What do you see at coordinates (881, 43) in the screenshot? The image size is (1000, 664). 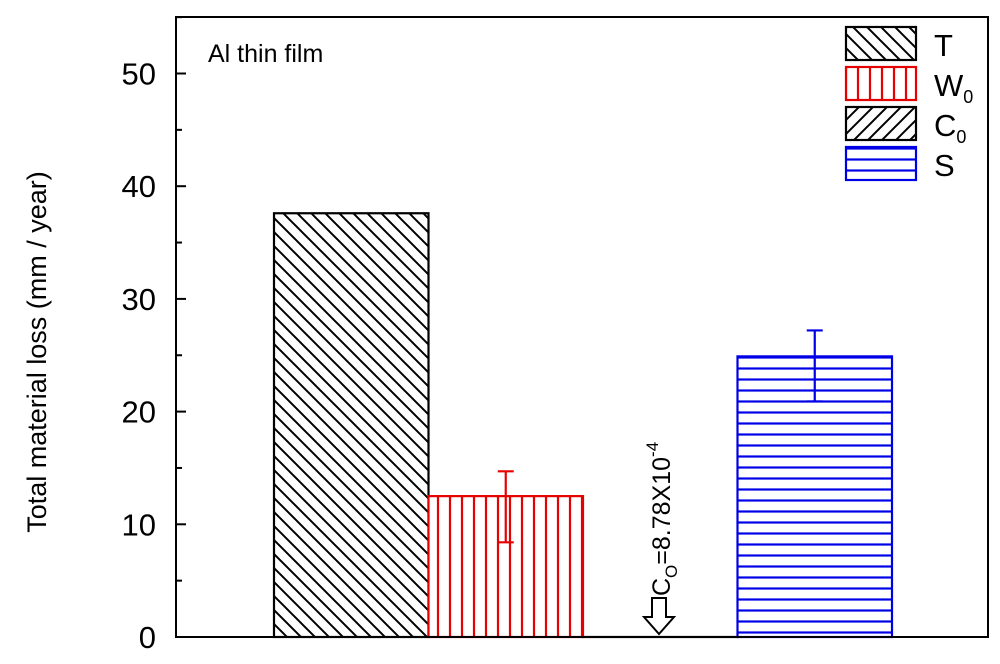 I see `legend-swatch-t` at bounding box center [881, 43].